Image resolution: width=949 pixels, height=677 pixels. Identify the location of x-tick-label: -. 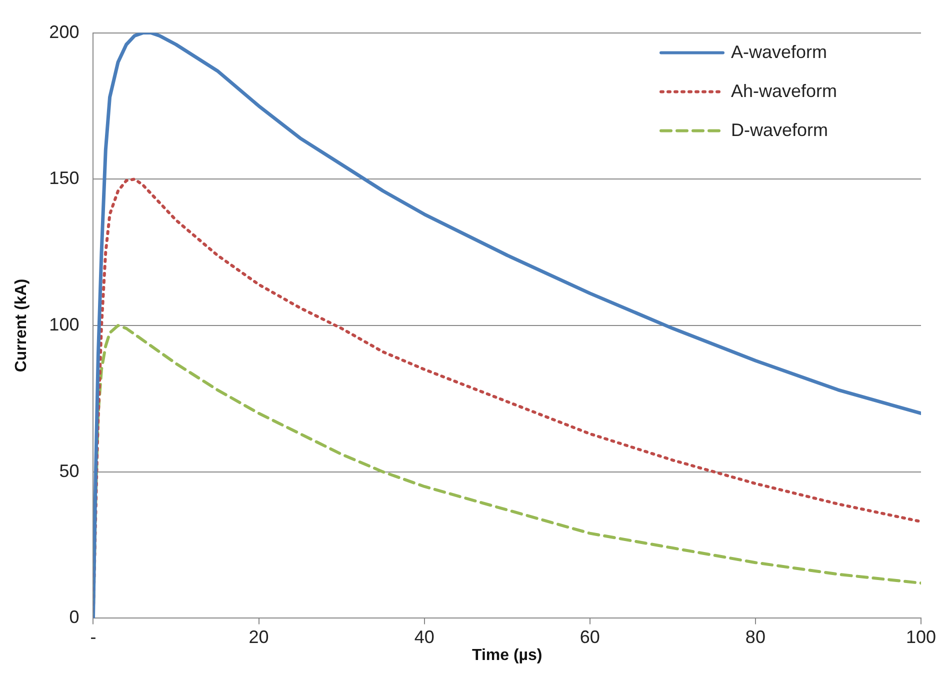
(93, 636).